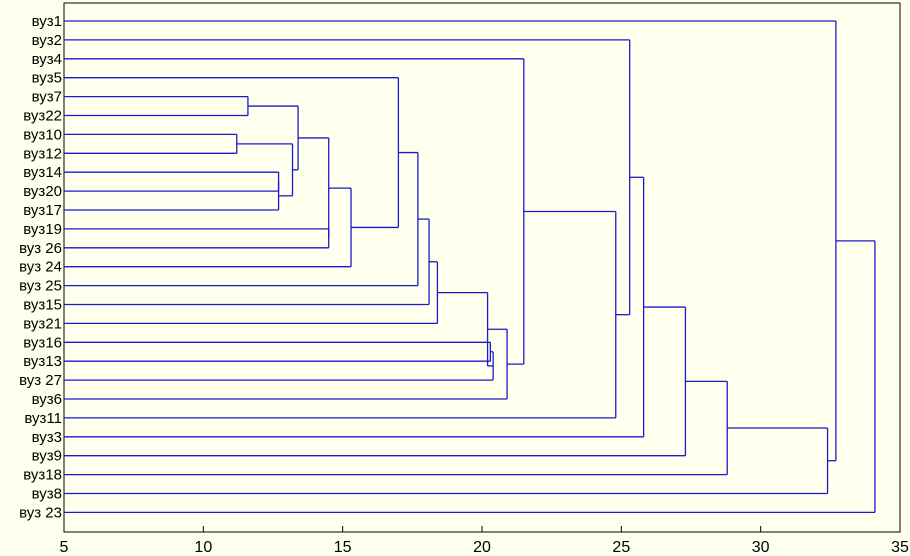  Describe the element at coordinates (42, 229) in the screenshot. I see `leaf-label: вуз19` at that location.